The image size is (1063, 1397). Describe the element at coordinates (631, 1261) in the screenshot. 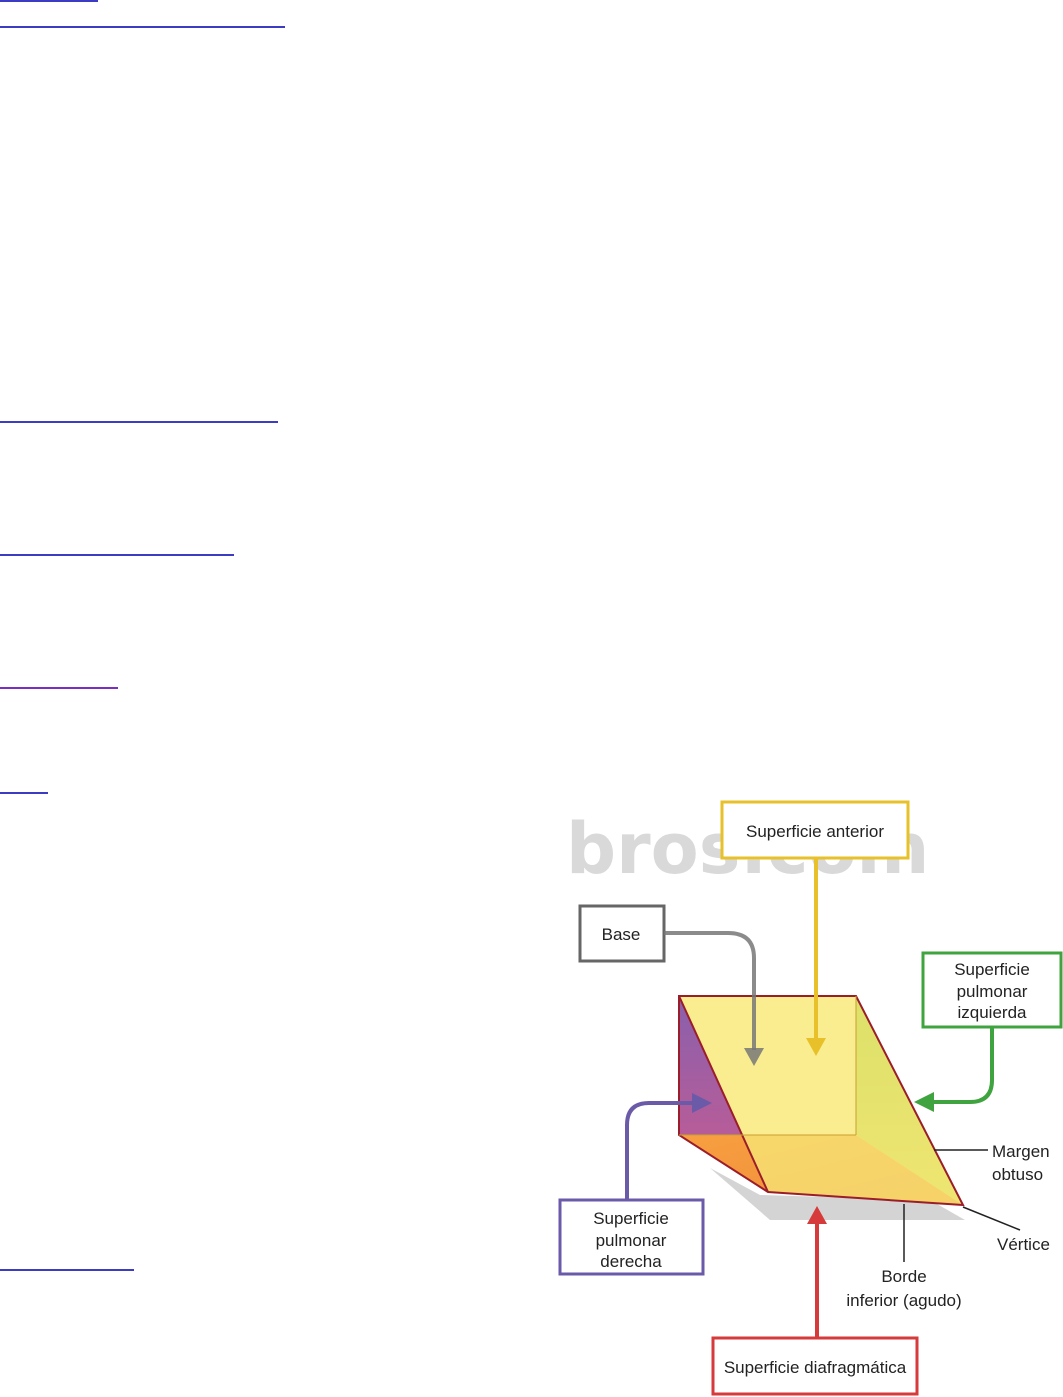

I see `right-lung-label-3: derecha` at that location.